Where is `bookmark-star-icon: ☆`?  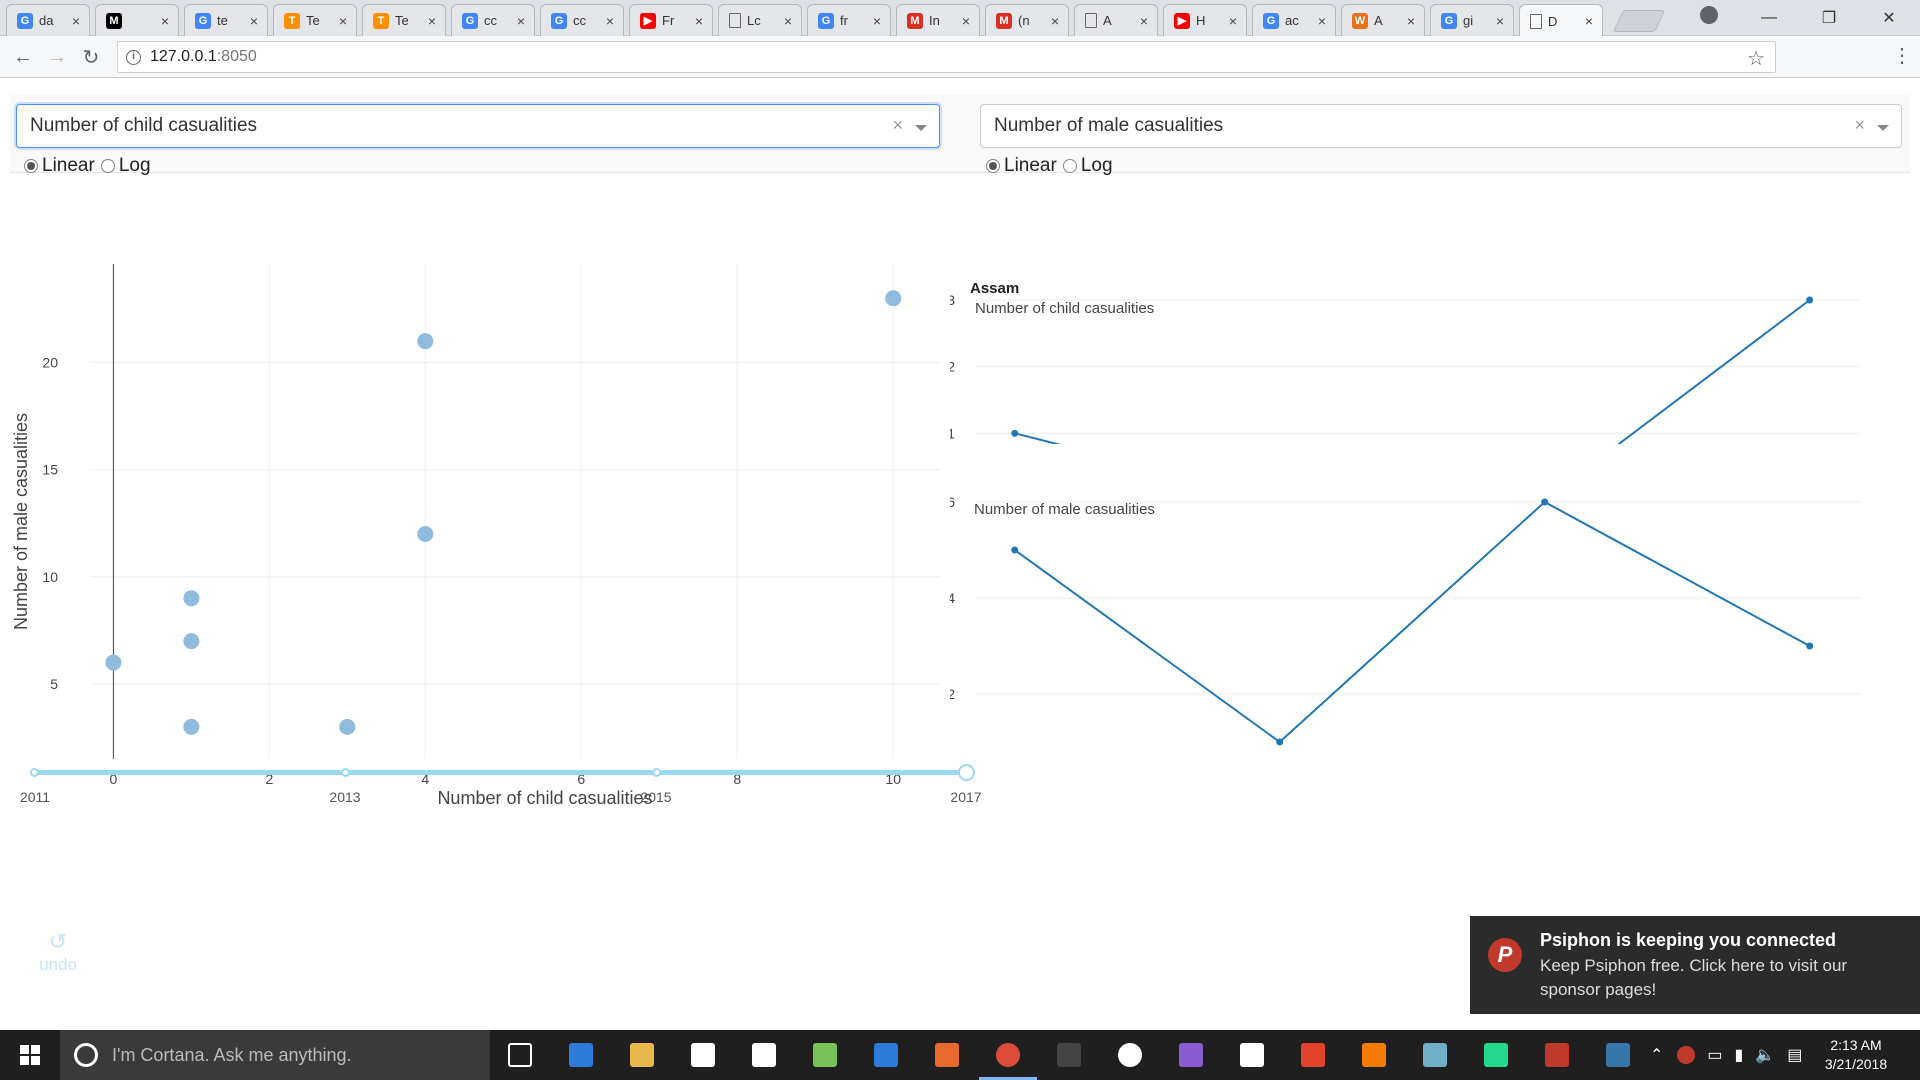 bookmark-star-icon: ☆ is located at coordinates (1756, 59).